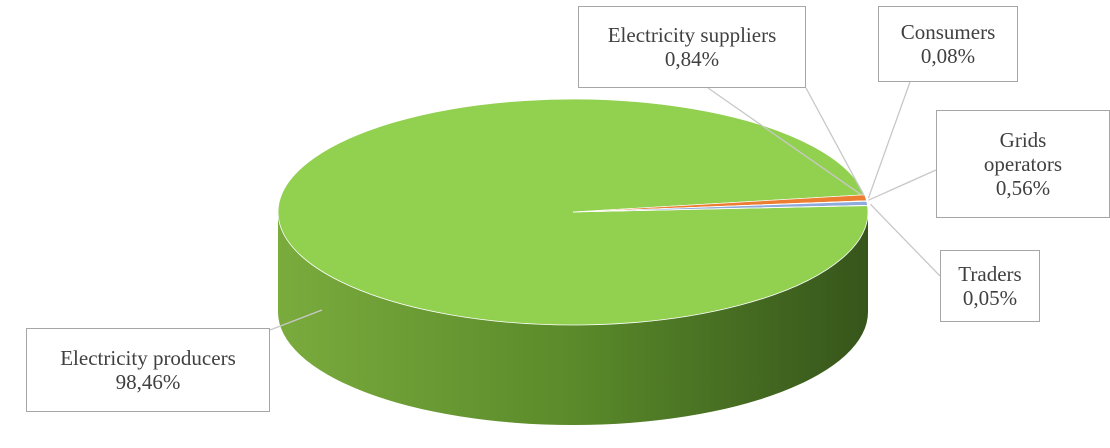  Describe the element at coordinates (1023, 188) in the screenshot. I see `slice-value: 0,56%` at that location.